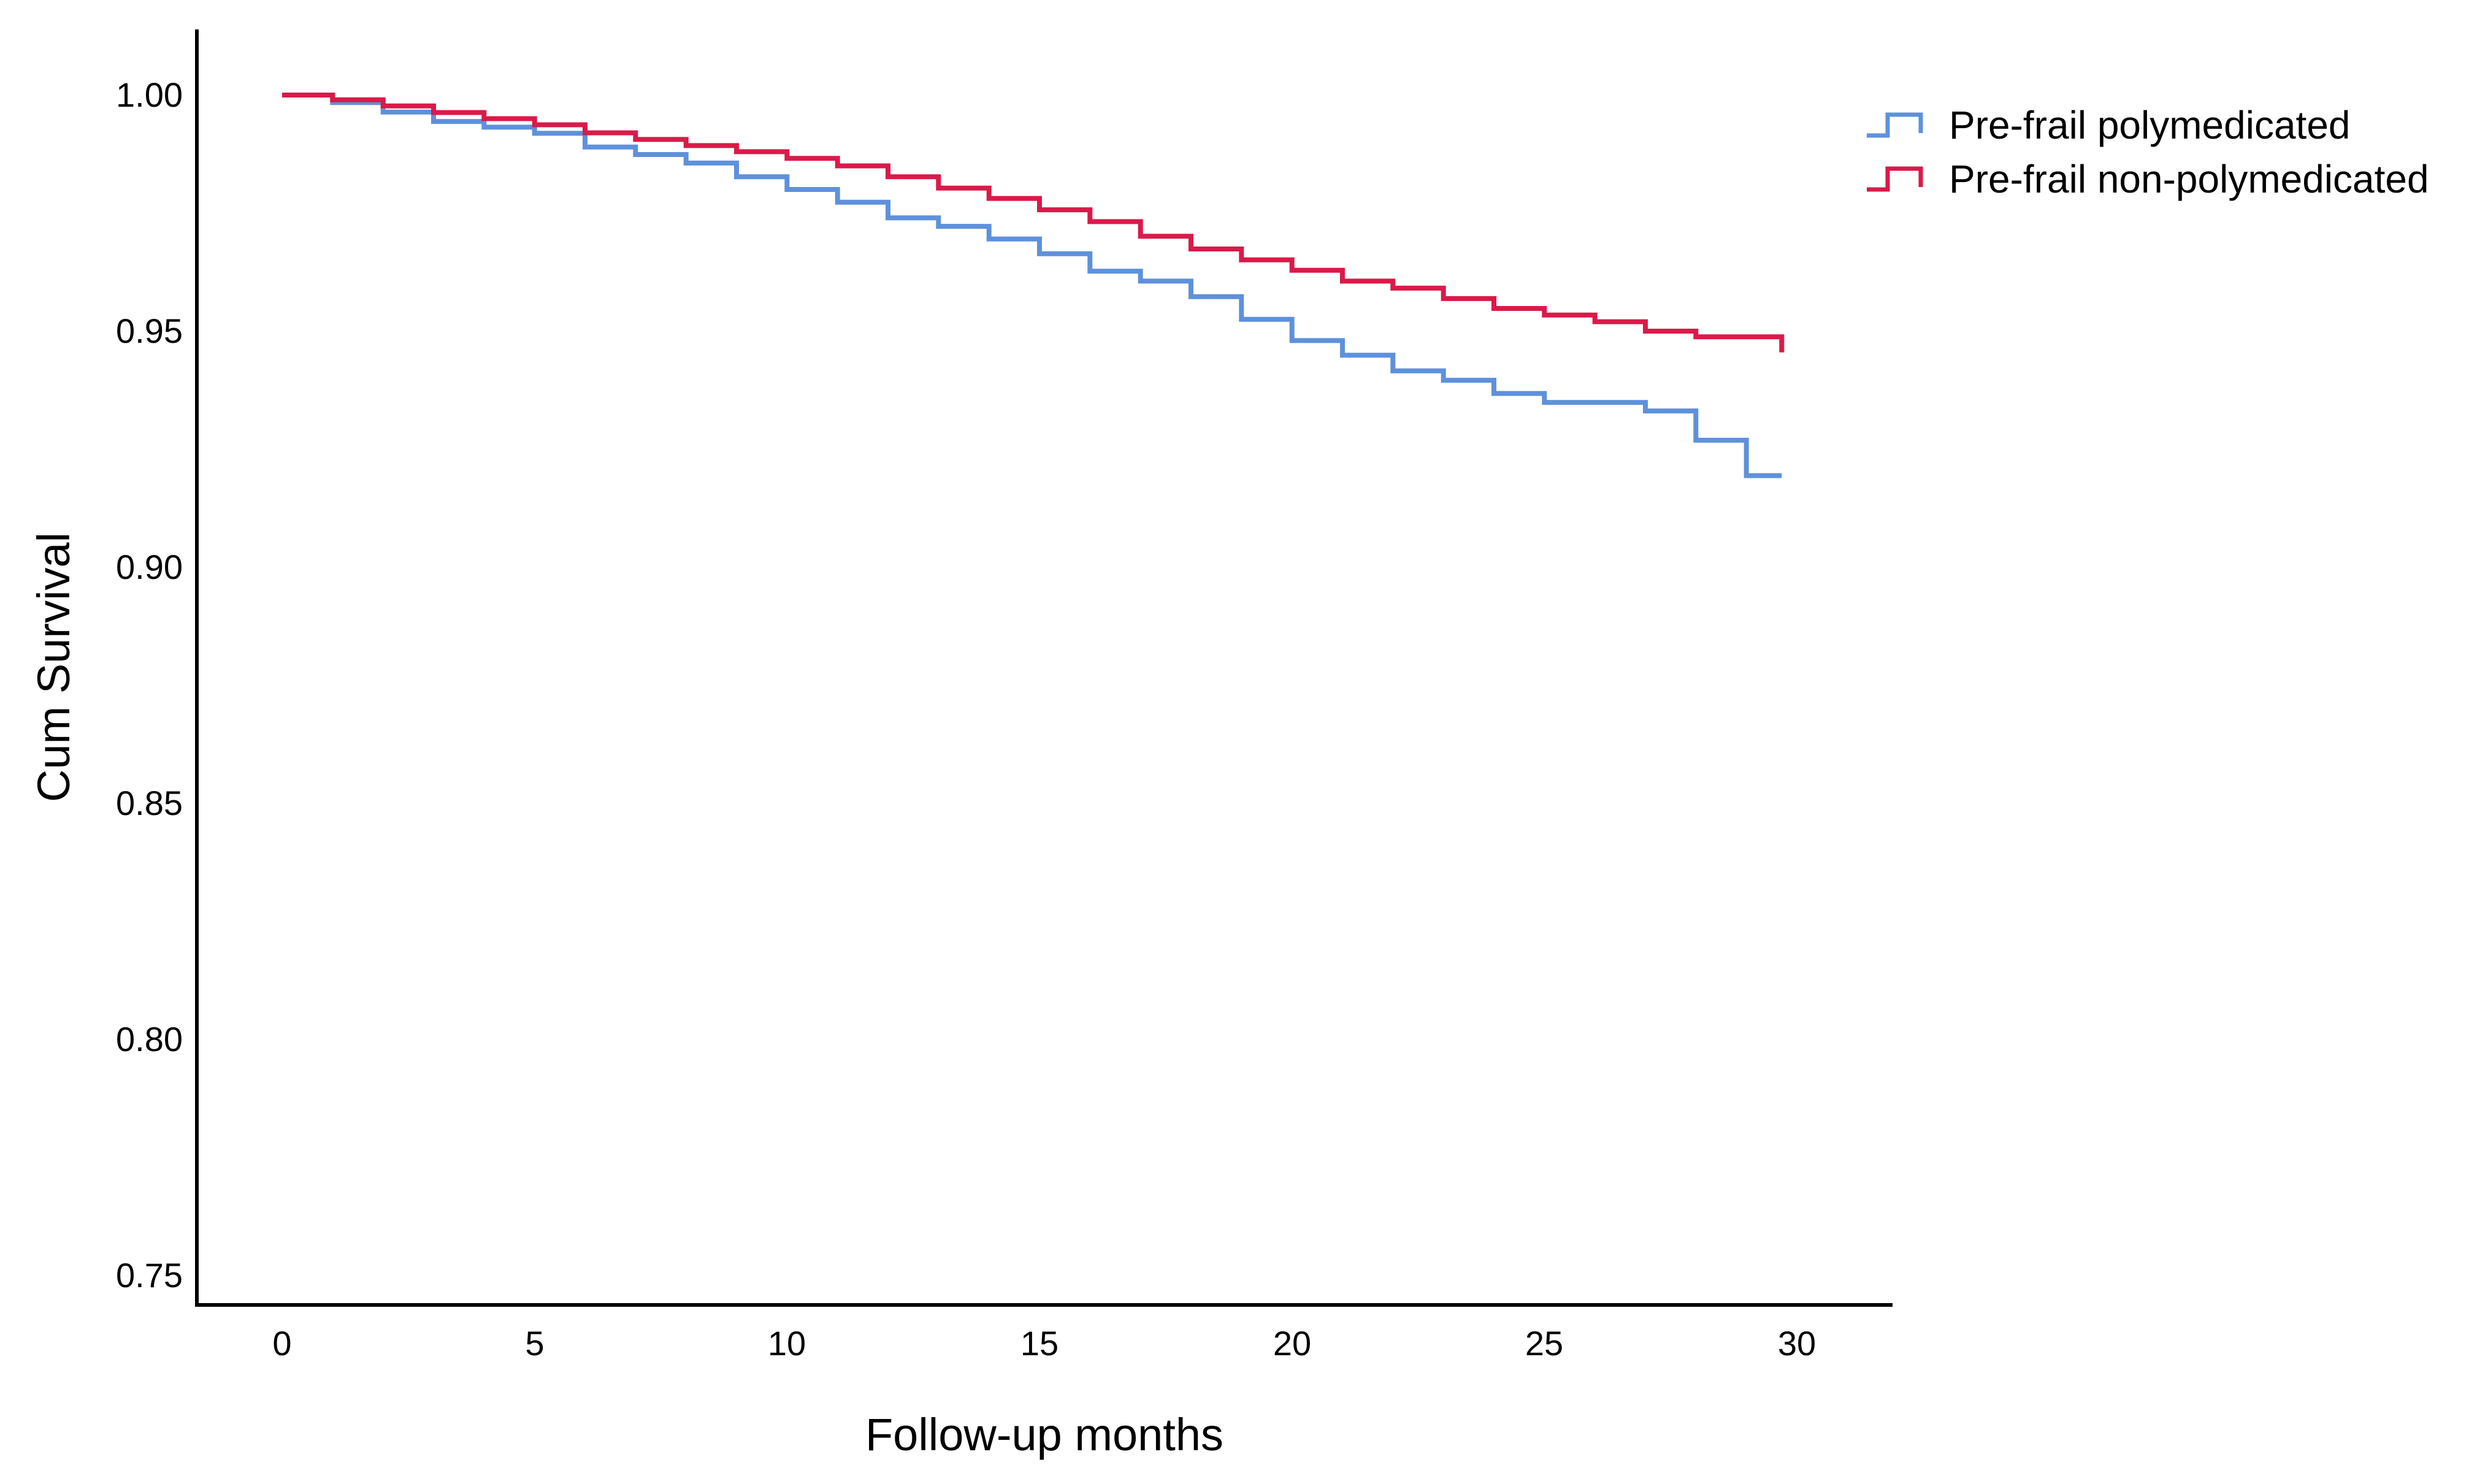 The image size is (2469, 1484). Describe the element at coordinates (1796, 1343) in the screenshot. I see `x-tick-label-6: 30` at that location.